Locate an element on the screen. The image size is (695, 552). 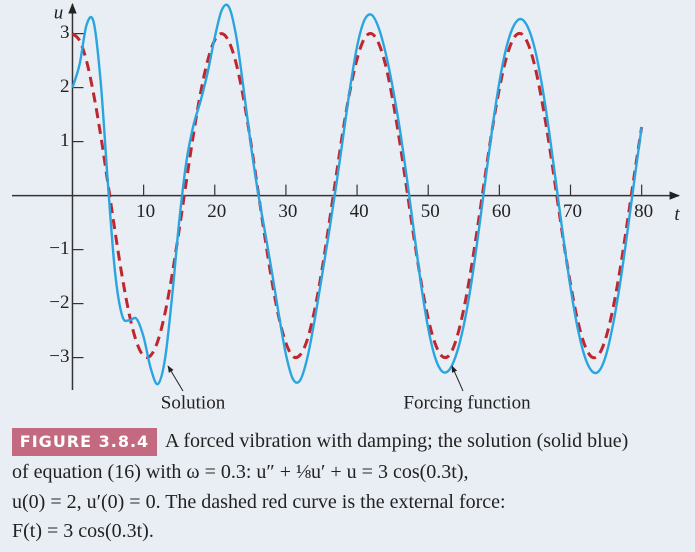
y-tick-label: −1 is located at coordinates (59, 248).